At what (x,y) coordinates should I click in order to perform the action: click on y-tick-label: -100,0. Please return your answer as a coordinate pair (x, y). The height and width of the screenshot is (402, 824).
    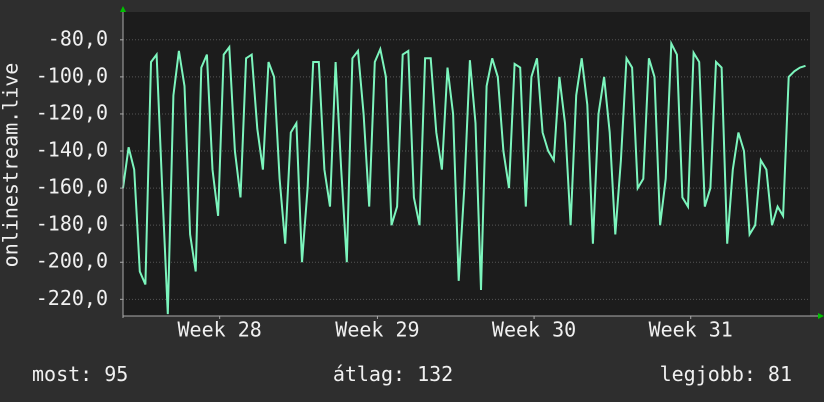
    Looking at the image, I should click on (72, 75).